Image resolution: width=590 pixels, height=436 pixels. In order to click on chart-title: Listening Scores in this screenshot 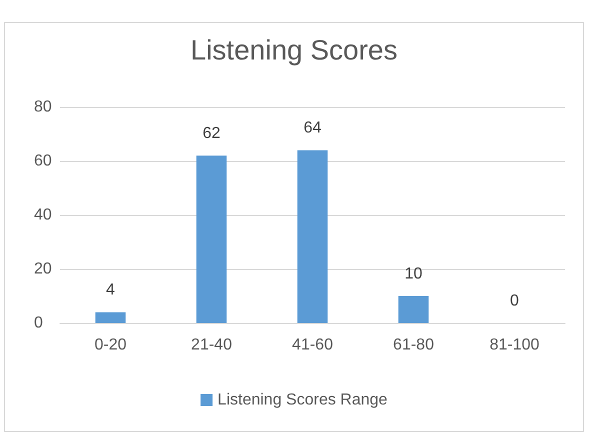, I will do `click(294, 50)`.